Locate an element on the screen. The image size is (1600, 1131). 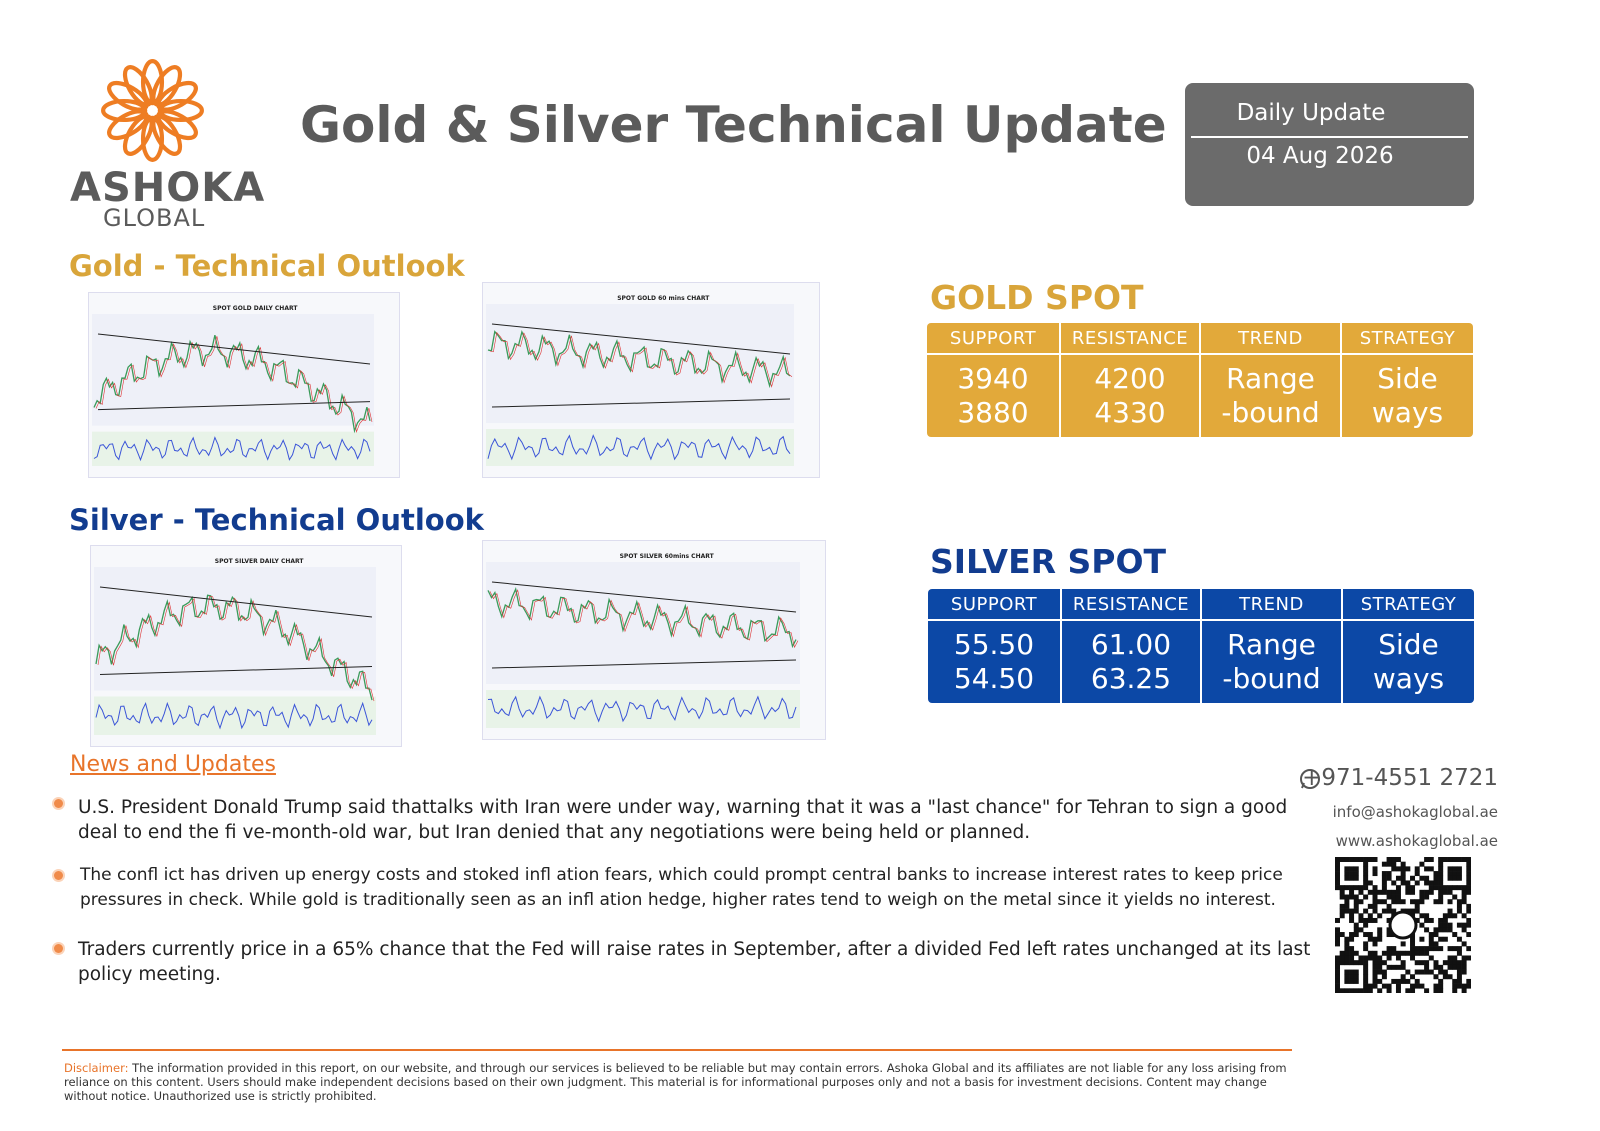
cell-line: 3940 is located at coordinates (993, 378).